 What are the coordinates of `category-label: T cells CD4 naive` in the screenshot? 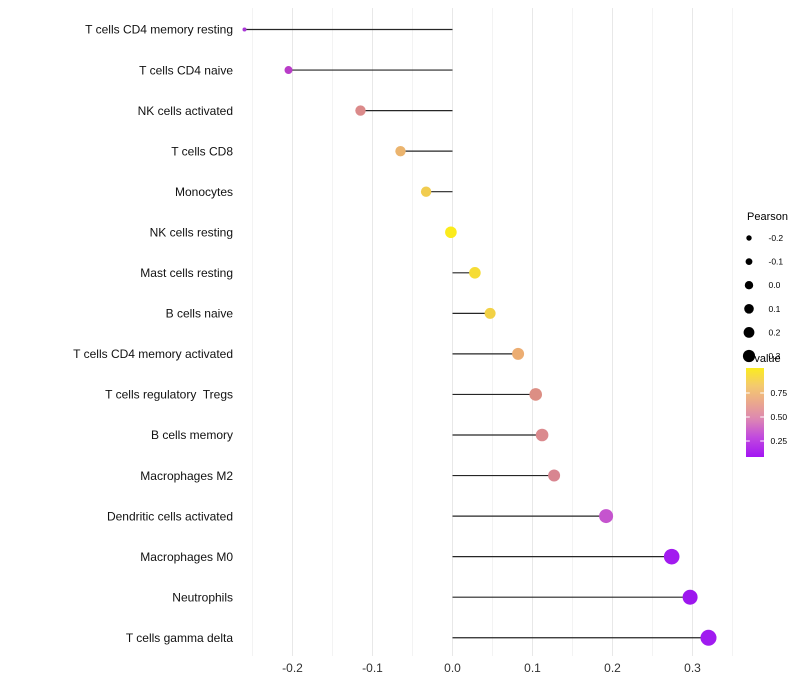 It's located at (186, 70).